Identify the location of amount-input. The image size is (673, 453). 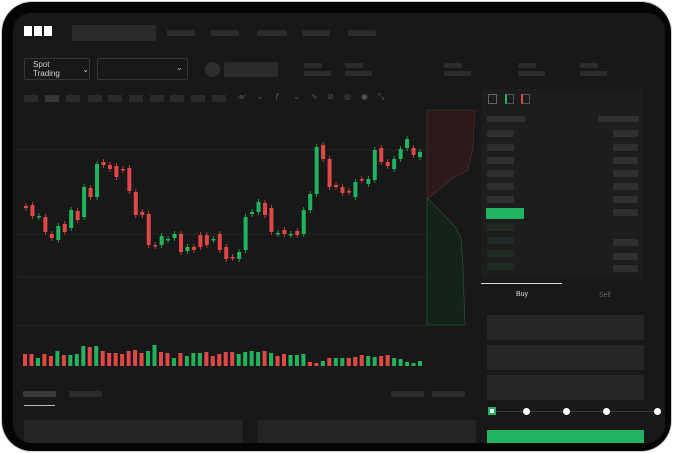
(565, 357).